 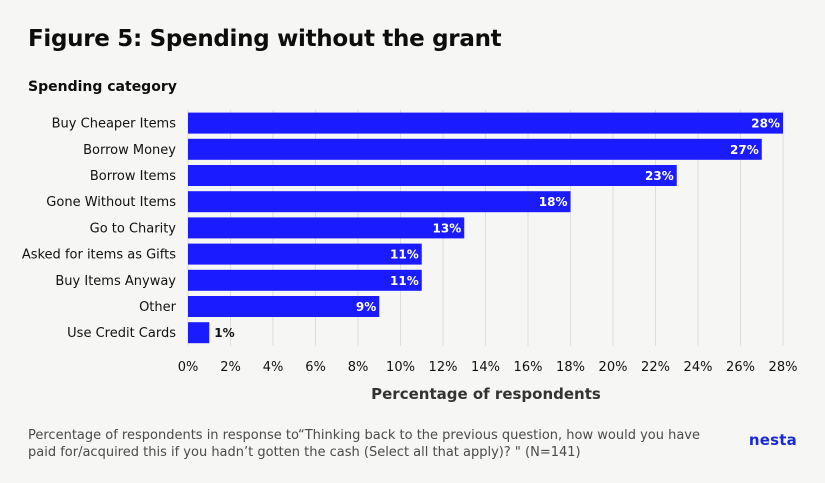 What do you see at coordinates (224, 333) in the screenshot?
I see `data-label: 1%` at bounding box center [224, 333].